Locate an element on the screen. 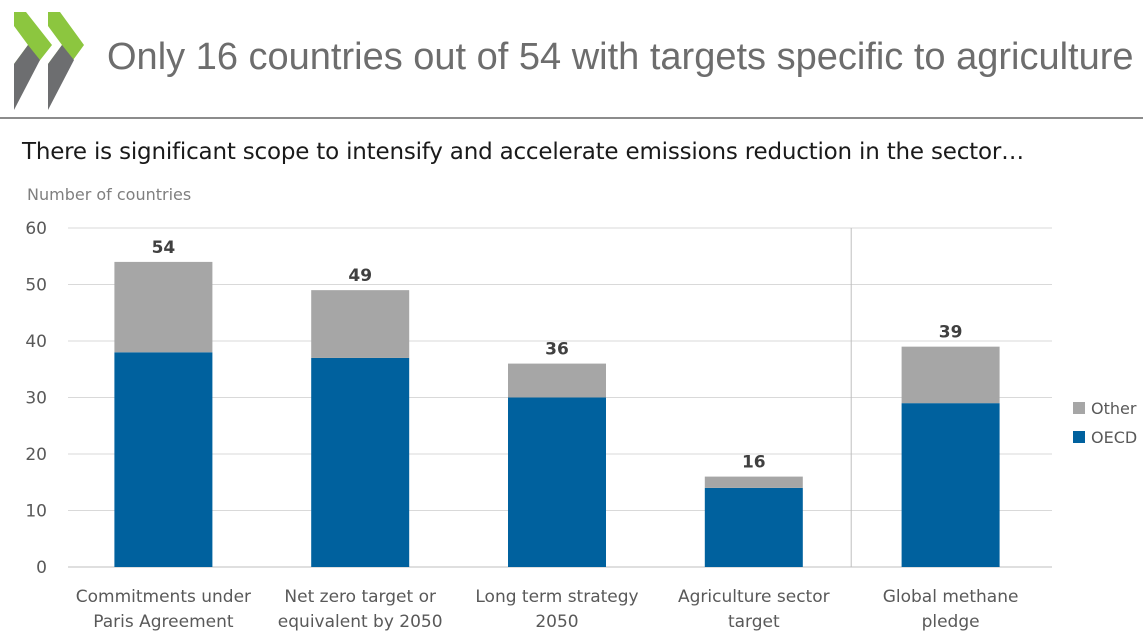  legend-item-oecd: OECD is located at coordinates (1105, 437).